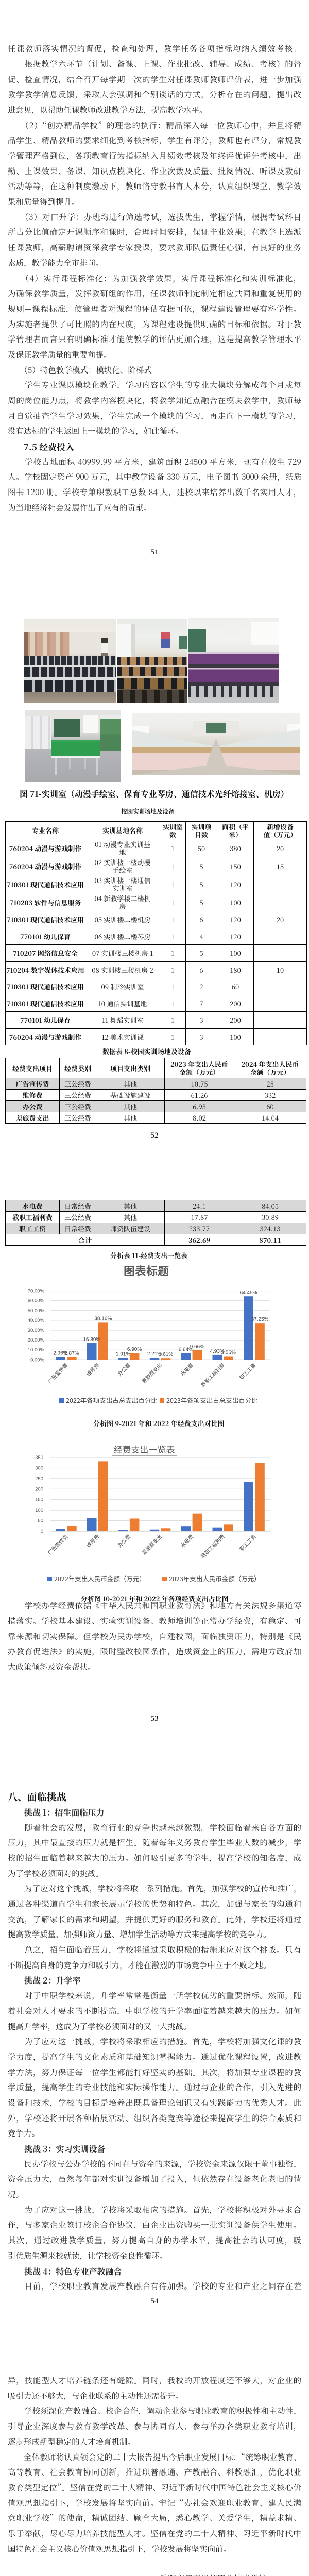 The height and width of the screenshot is (2576, 309). Describe the element at coordinates (37, 1360) in the screenshot. I see `svg-text: 0.00%` at that location.